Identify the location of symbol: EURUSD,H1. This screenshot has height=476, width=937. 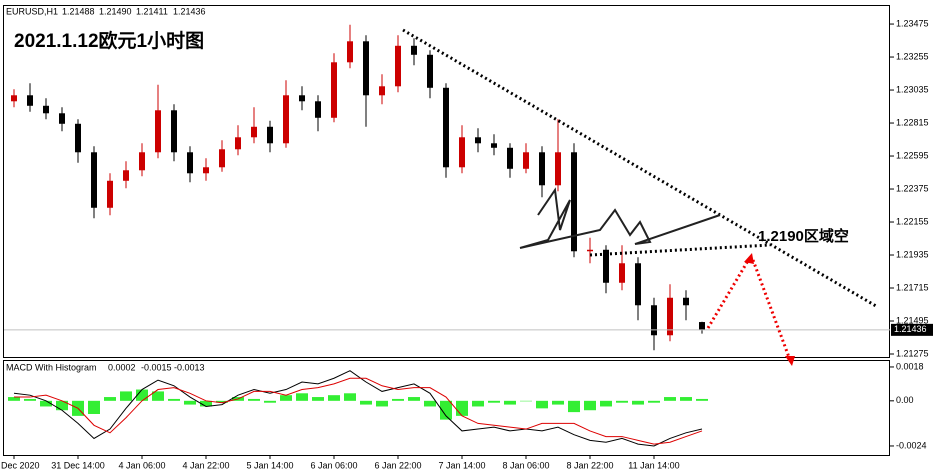
(32, 11).